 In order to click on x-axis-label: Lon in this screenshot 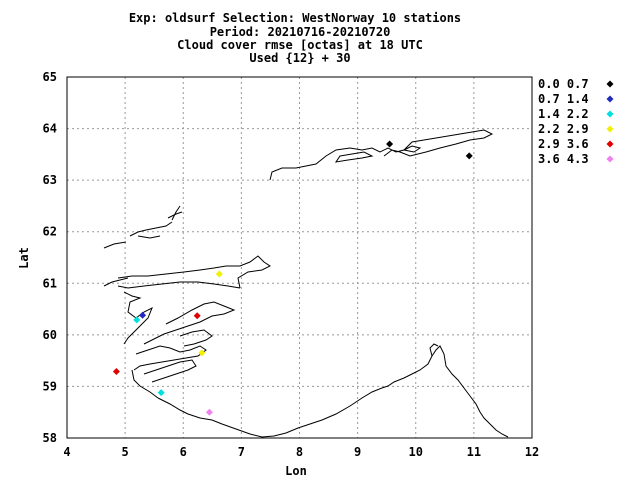, I will do `click(296, 471)`.